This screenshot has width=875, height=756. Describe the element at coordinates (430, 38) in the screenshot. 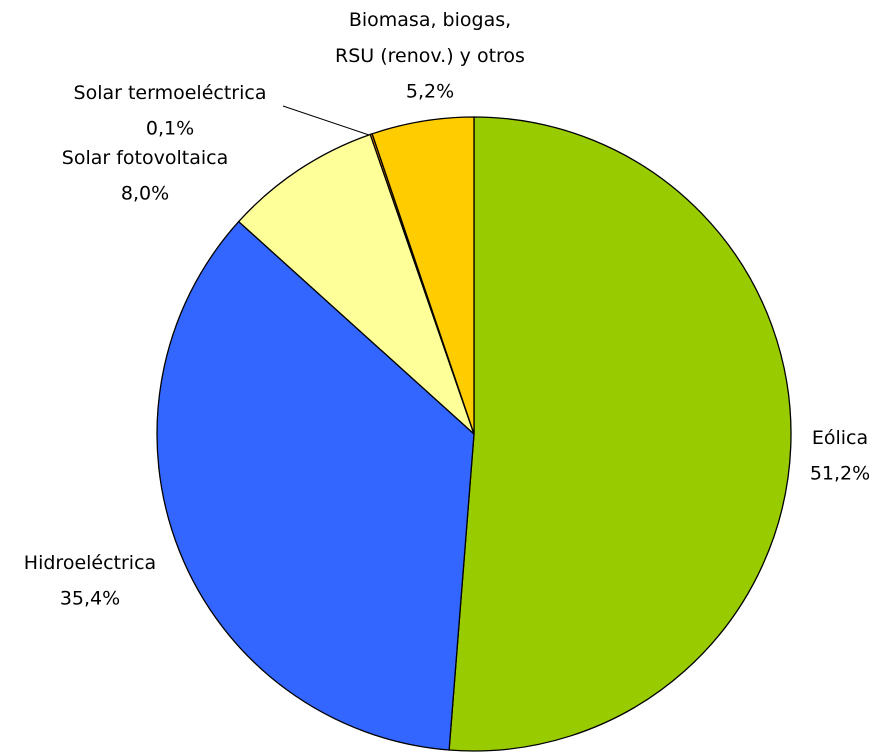

I see `slice-label: Biomasa, biogas, RSU (renov.) y otros` at that location.